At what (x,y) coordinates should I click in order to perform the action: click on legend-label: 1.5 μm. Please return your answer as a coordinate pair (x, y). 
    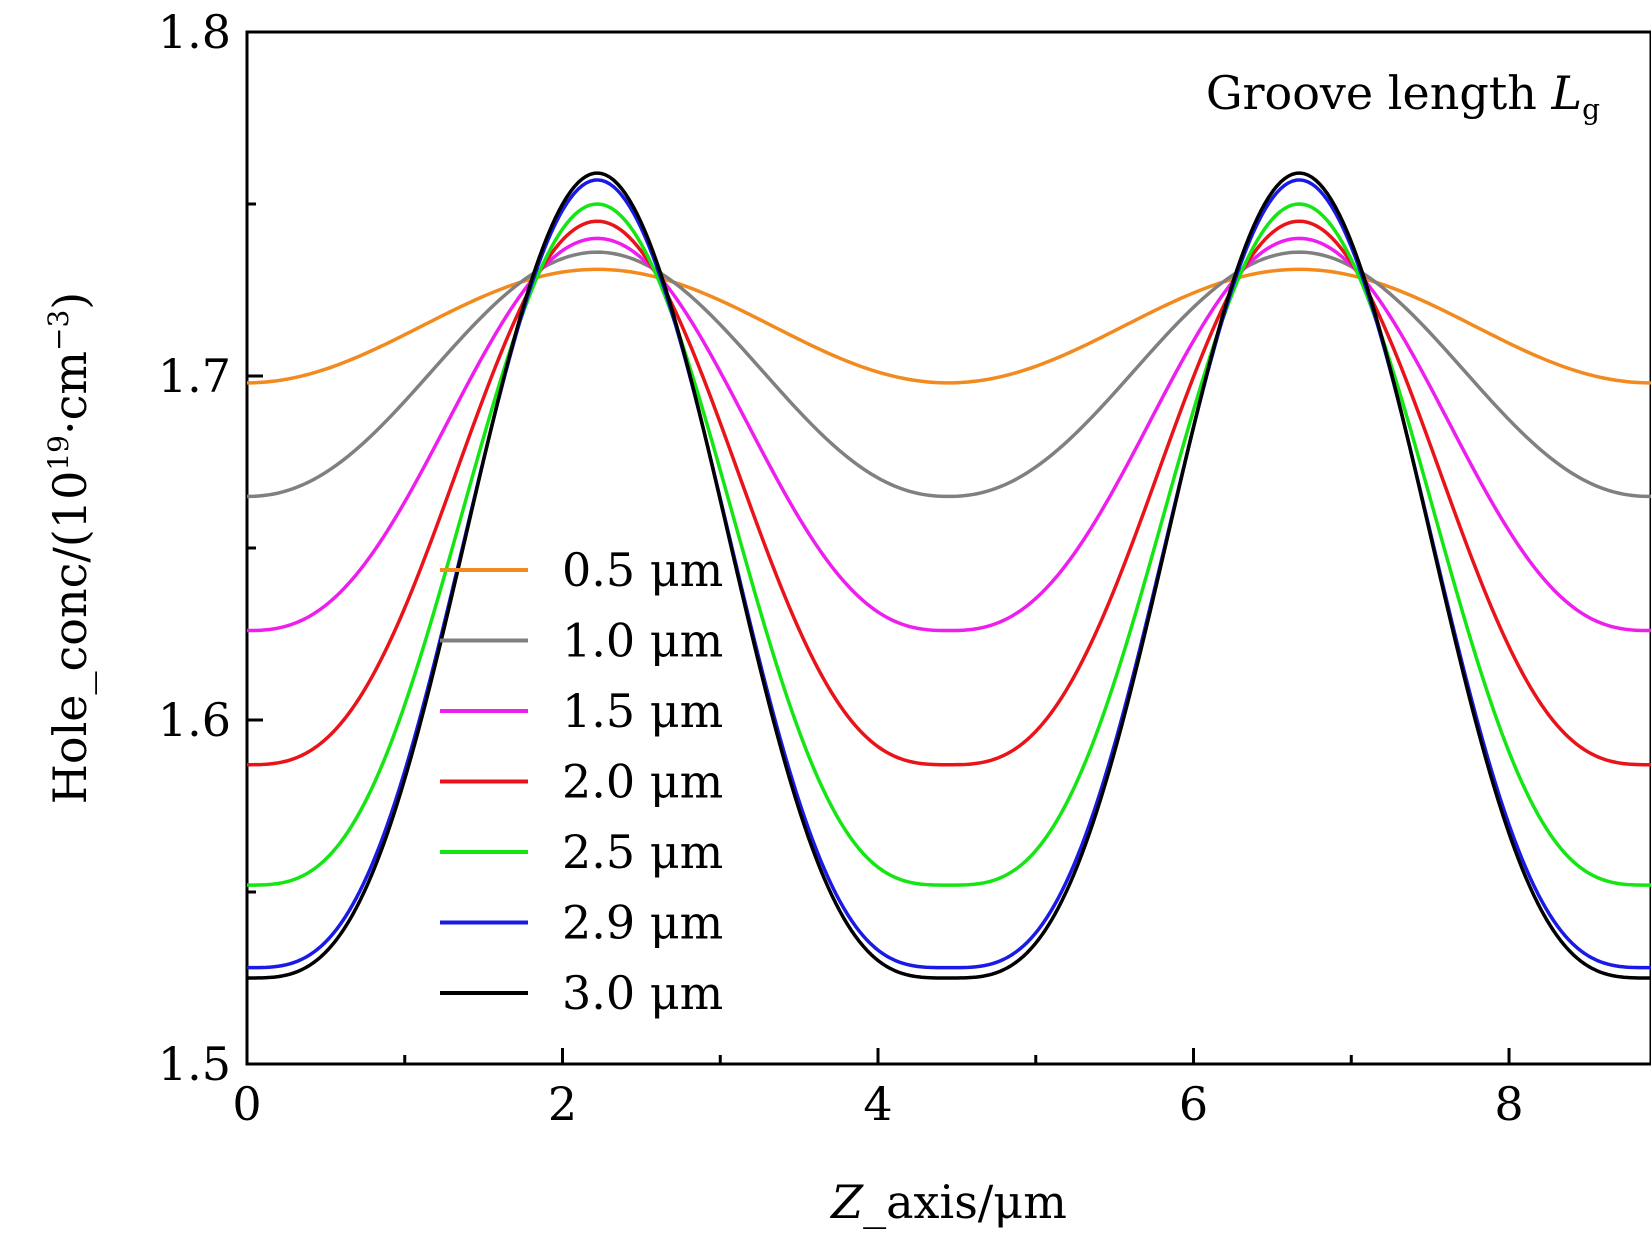
    Looking at the image, I should click on (642, 711).